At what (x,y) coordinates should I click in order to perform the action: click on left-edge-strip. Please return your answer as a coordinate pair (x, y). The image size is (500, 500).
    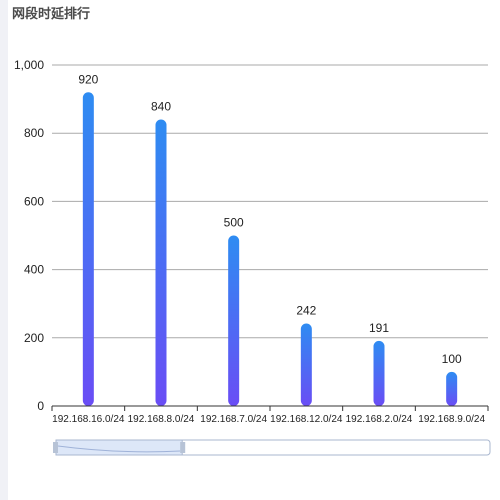
    Looking at the image, I should click on (4, 250).